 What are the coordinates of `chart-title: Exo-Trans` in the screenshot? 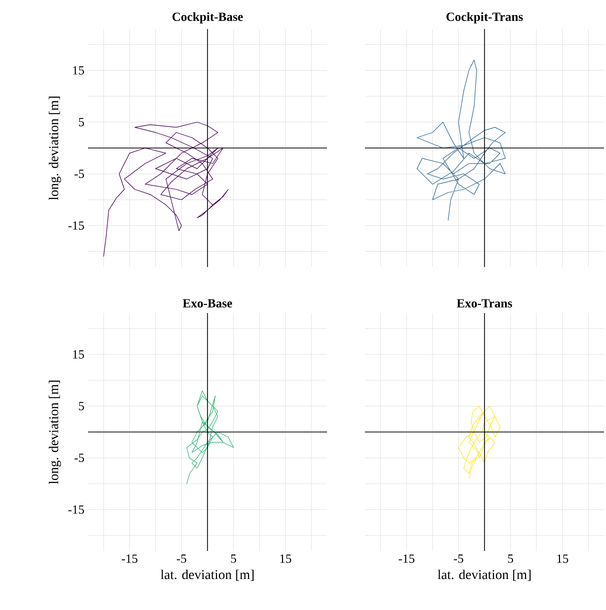 It's located at (484, 303).